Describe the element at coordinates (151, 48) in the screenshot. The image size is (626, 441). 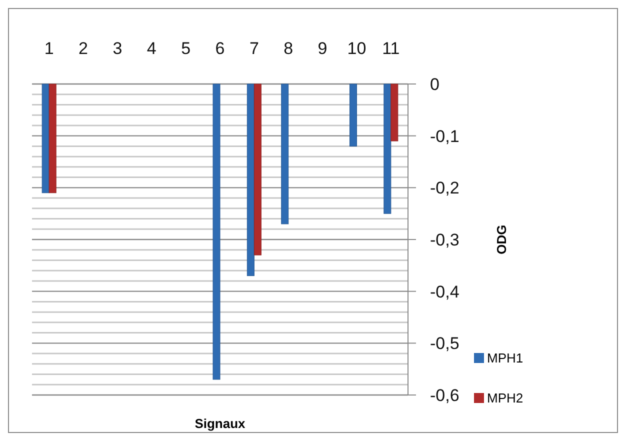
I see `x-tick-label: 4` at that location.